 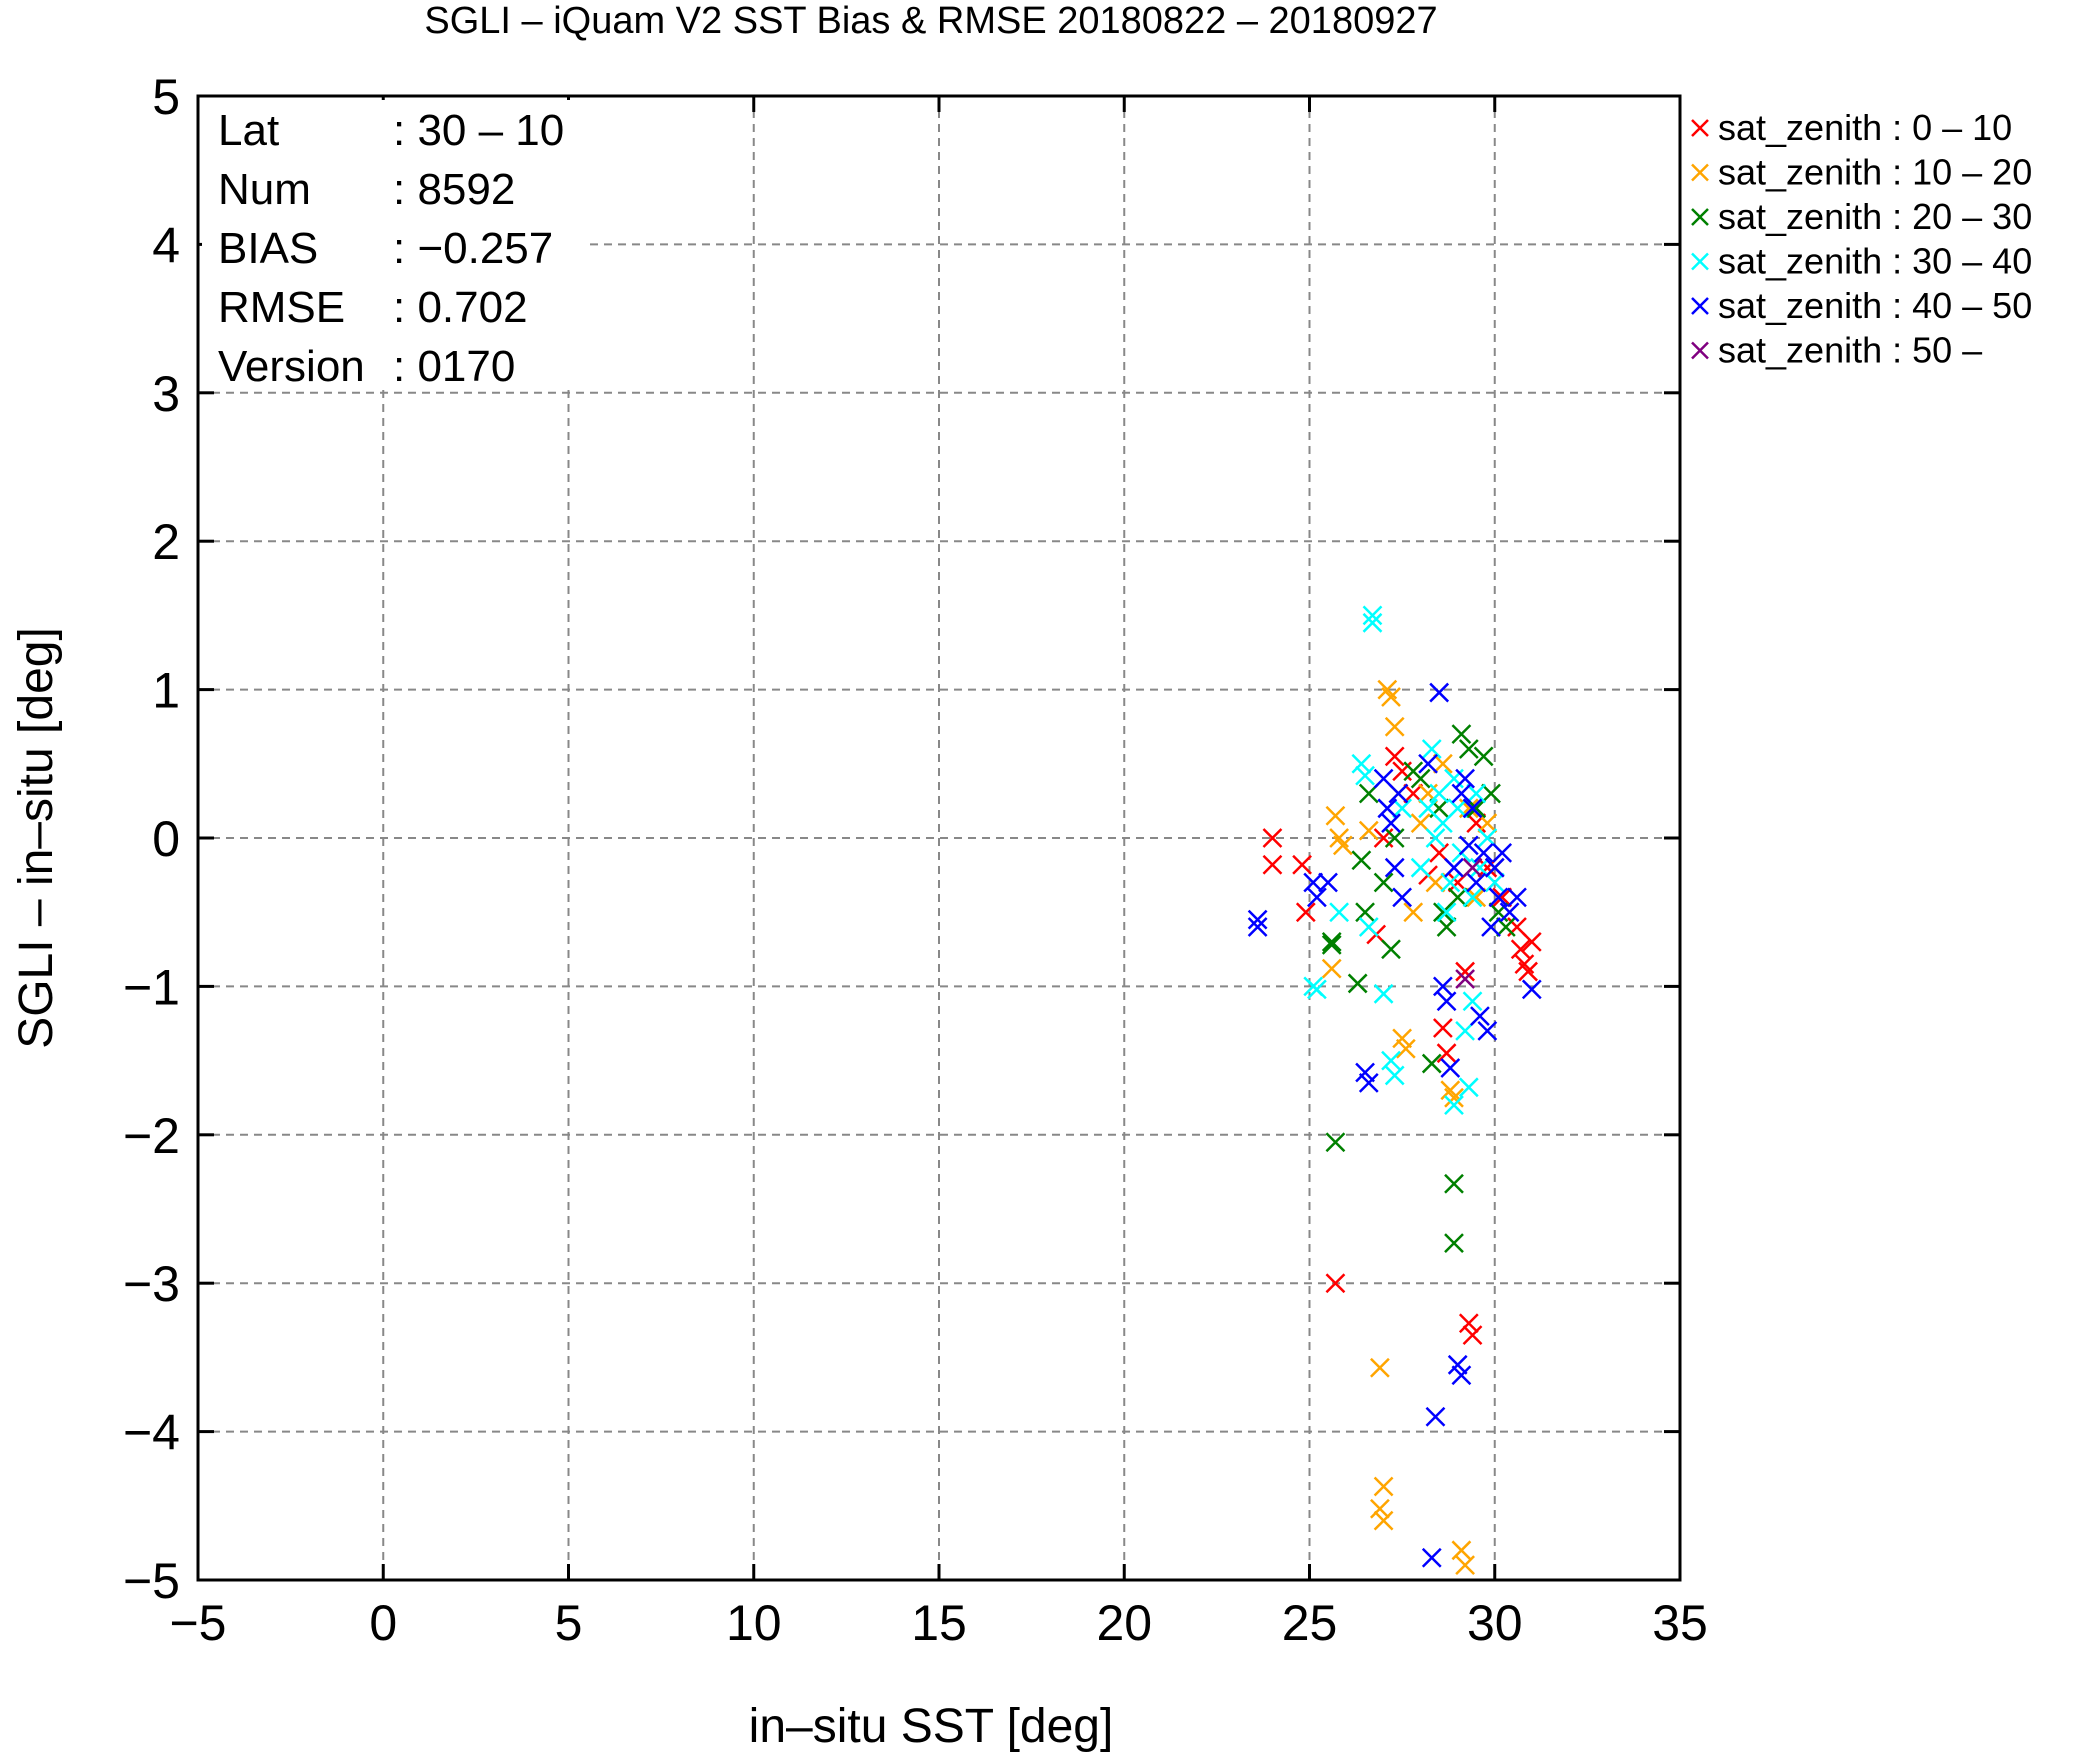 What do you see at coordinates (1875, 172) in the screenshot?
I see `legend-label: sat_zenith : 10 – 20` at bounding box center [1875, 172].